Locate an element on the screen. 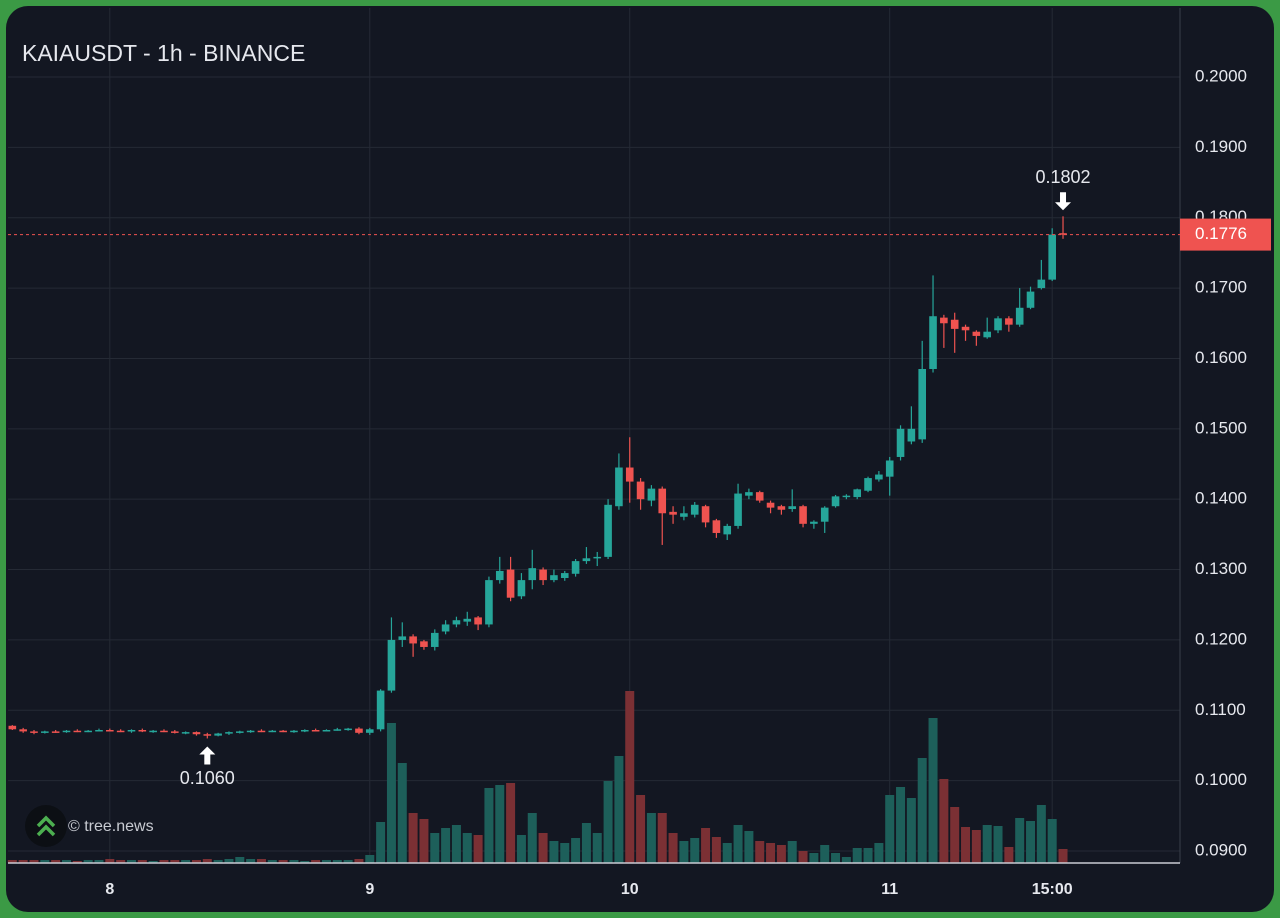 The width and height of the screenshot is (1280, 918). y-tick-label: 0.1000 is located at coordinates (1221, 779).